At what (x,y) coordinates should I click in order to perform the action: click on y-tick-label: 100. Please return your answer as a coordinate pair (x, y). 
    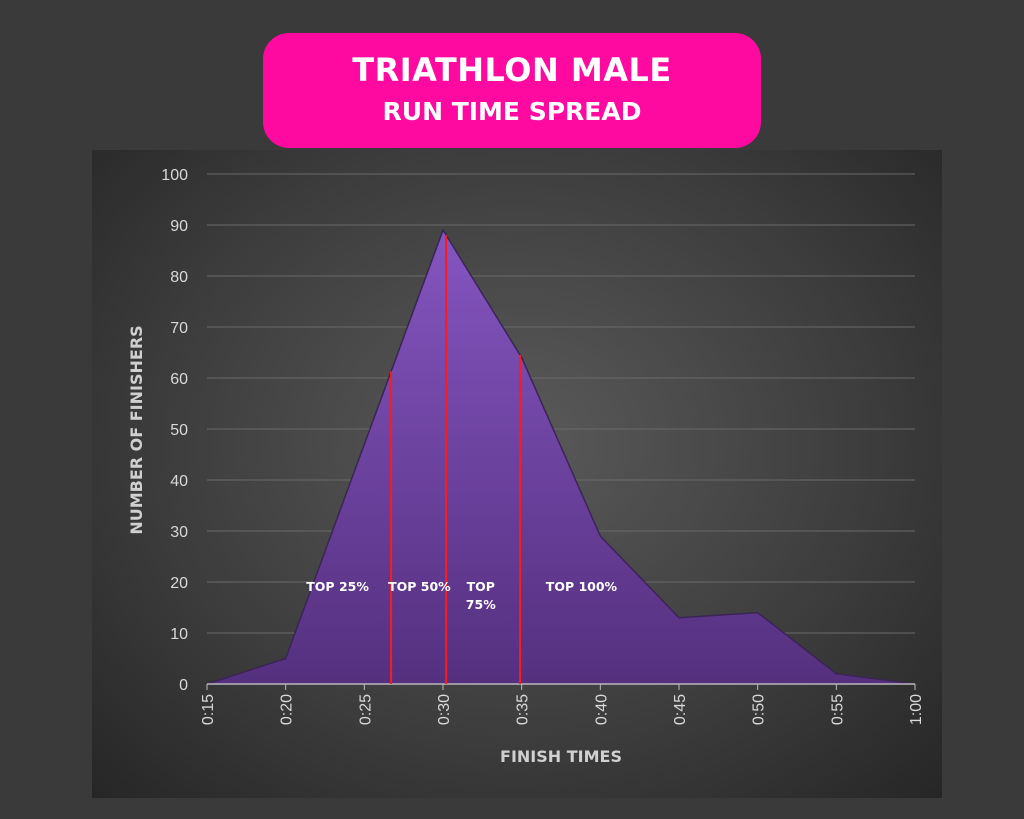
    Looking at the image, I should click on (174, 175).